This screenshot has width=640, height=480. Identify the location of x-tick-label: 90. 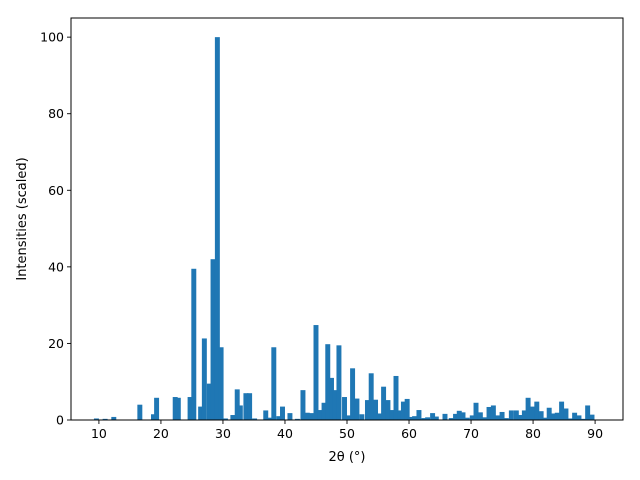
(595, 433).